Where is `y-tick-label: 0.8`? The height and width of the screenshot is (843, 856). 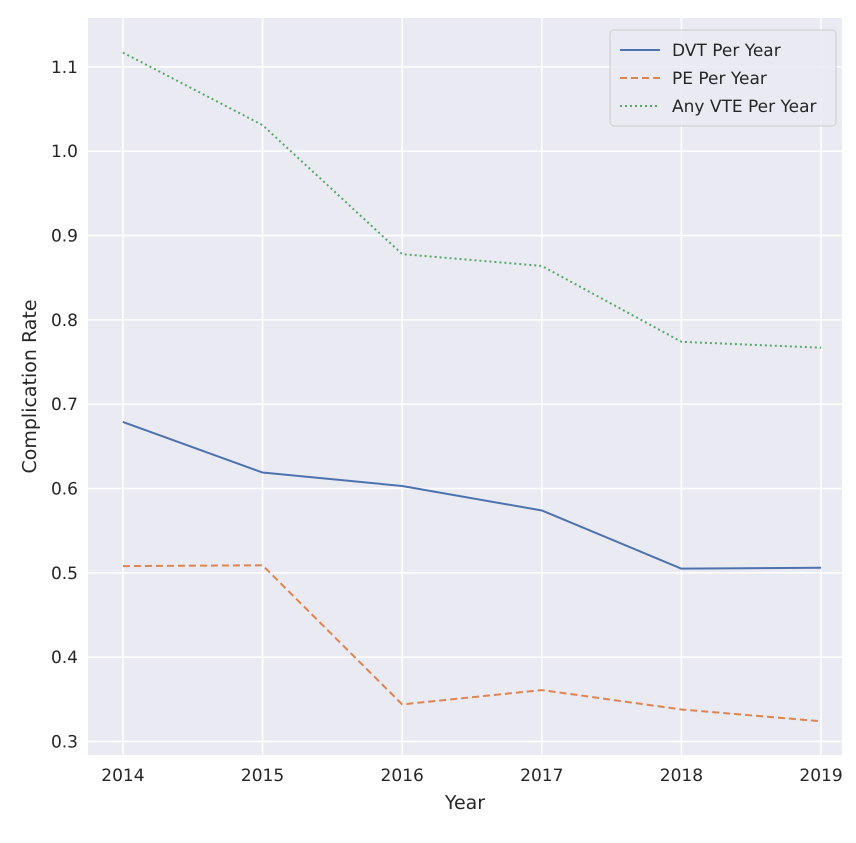 y-tick-label: 0.8 is located at coordinates (64, 320).